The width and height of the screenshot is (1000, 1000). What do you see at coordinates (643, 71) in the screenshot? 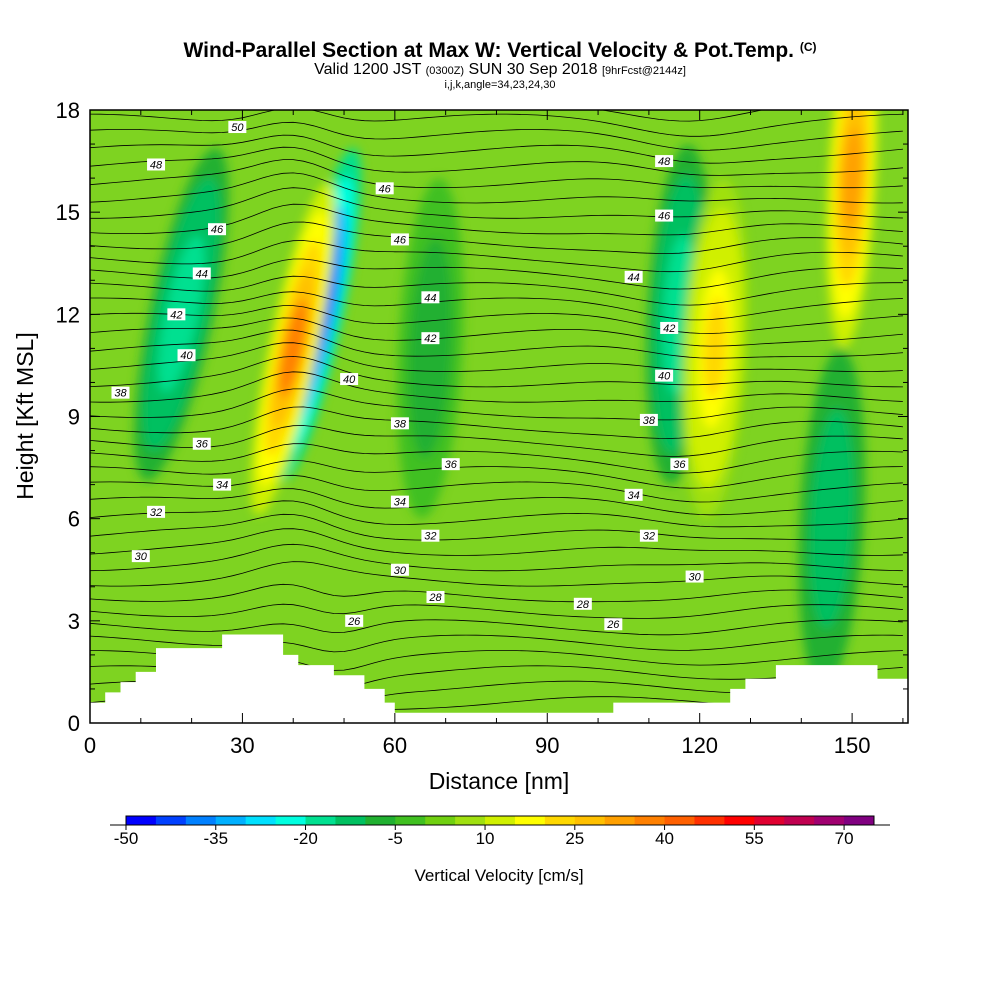
I see `forecast-info: [9hrFcst@2144z]` at bounding box center [643, 71].